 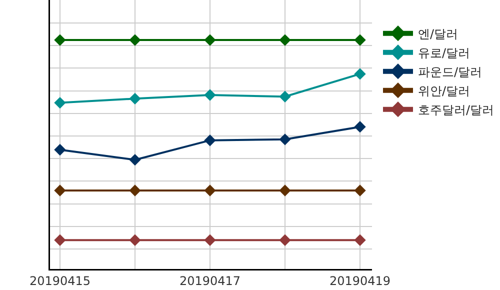 What do you see at coordinates (360, 281) in the screenshot?
I see `x-tick-label: 20190419` at bounding box center [360, 281].